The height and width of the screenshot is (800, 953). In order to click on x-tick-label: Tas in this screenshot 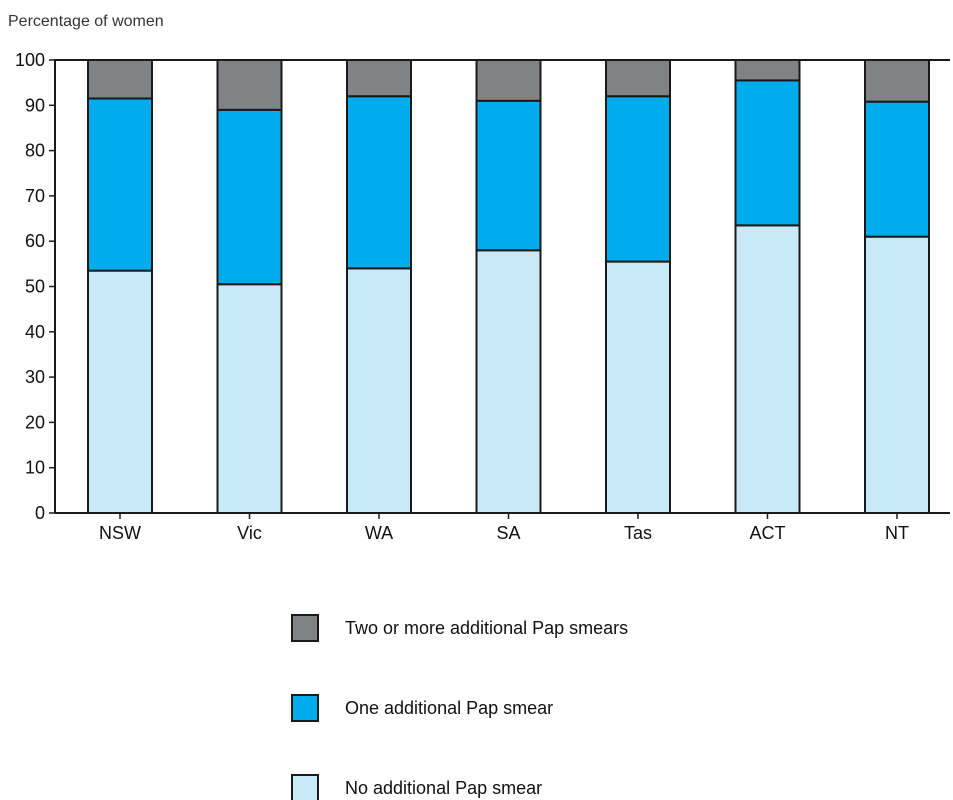, I will do `click(638, 533)`.